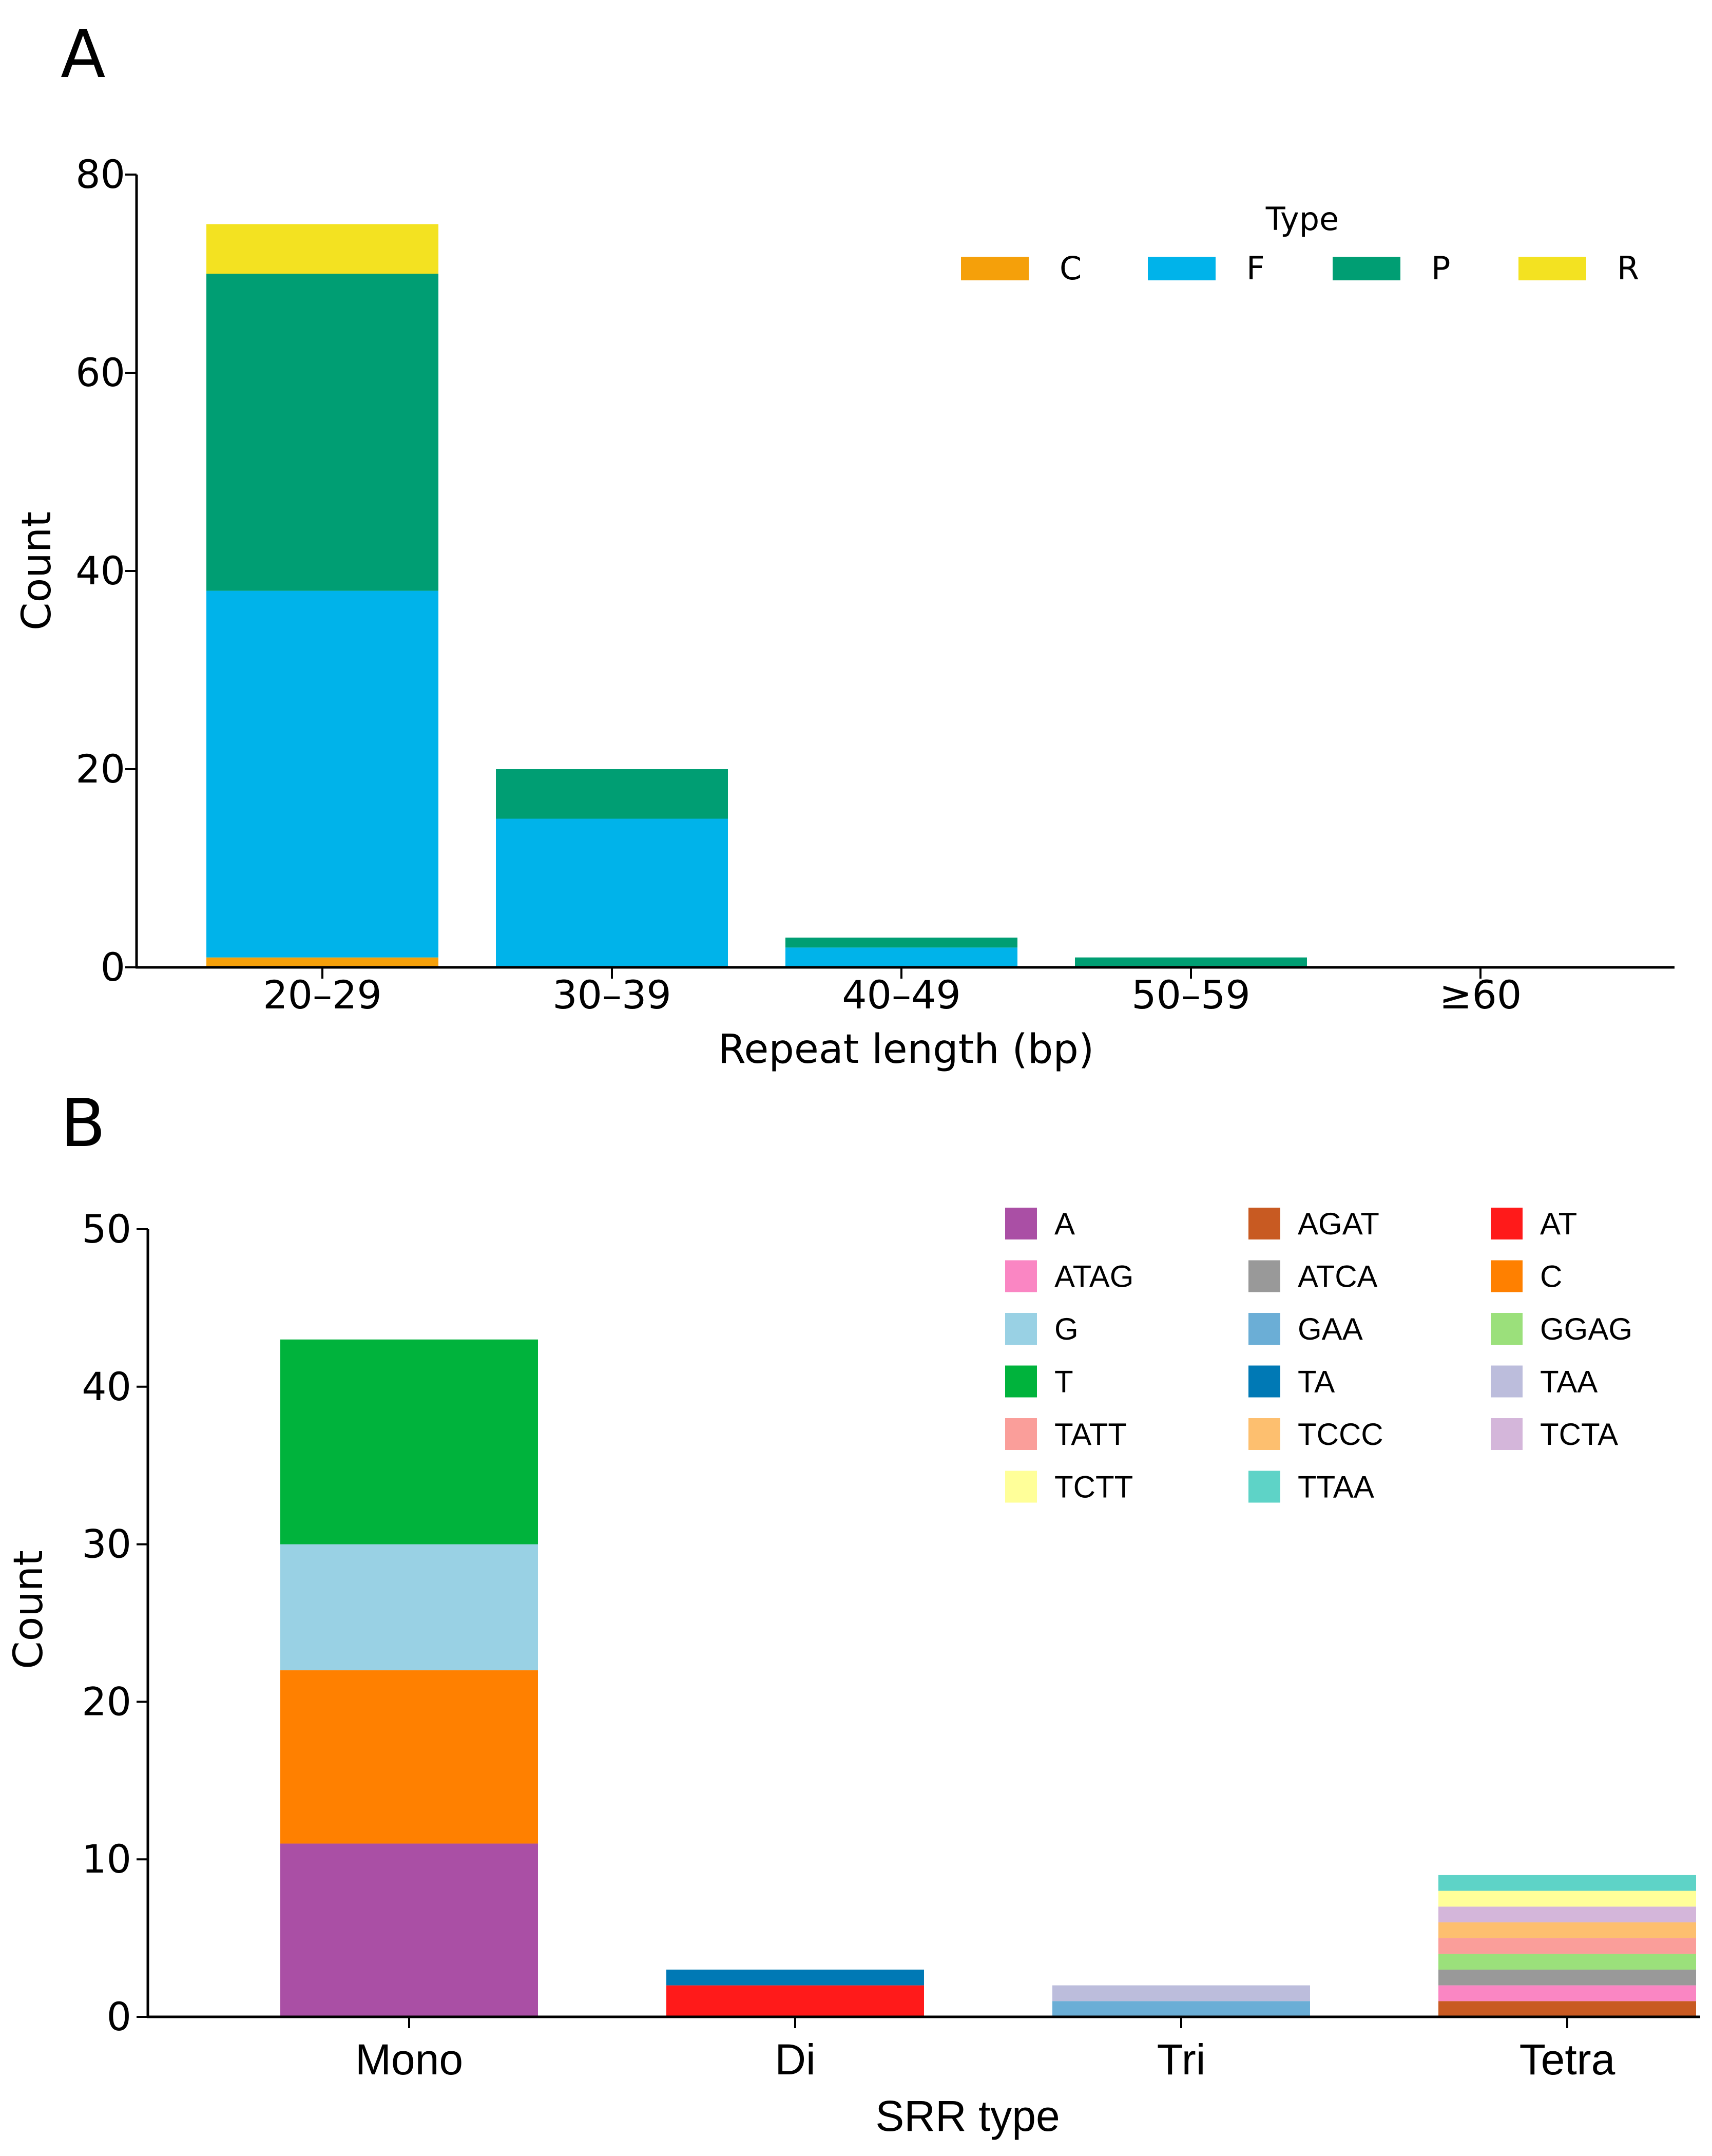 The image size is (1712, 2156). What do you see at coordinates (100, 174) in the screenshot?
I see `panel-a-y-tick-label-80: 80` at bounding box center [100, 174].